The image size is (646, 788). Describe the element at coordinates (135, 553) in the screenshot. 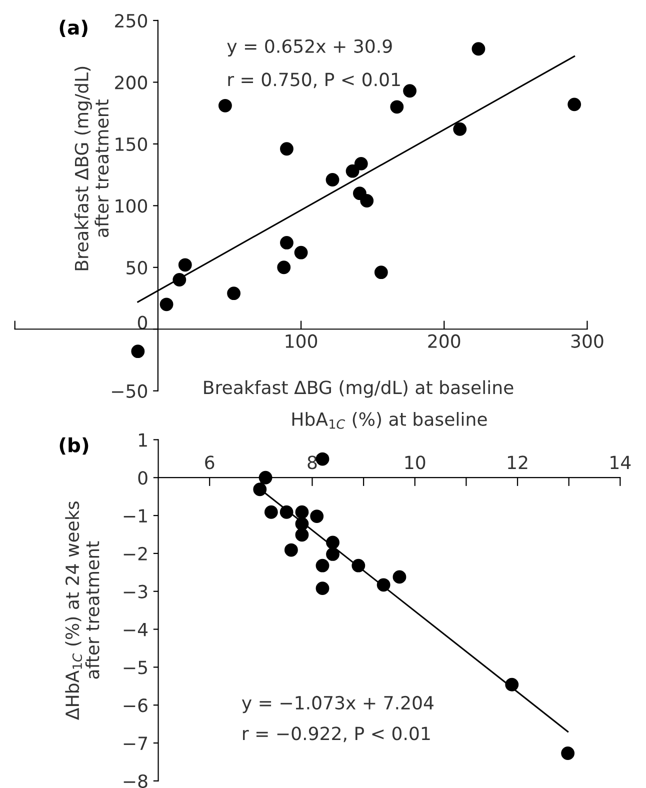

I see `y-tick-label: −2` at that location.